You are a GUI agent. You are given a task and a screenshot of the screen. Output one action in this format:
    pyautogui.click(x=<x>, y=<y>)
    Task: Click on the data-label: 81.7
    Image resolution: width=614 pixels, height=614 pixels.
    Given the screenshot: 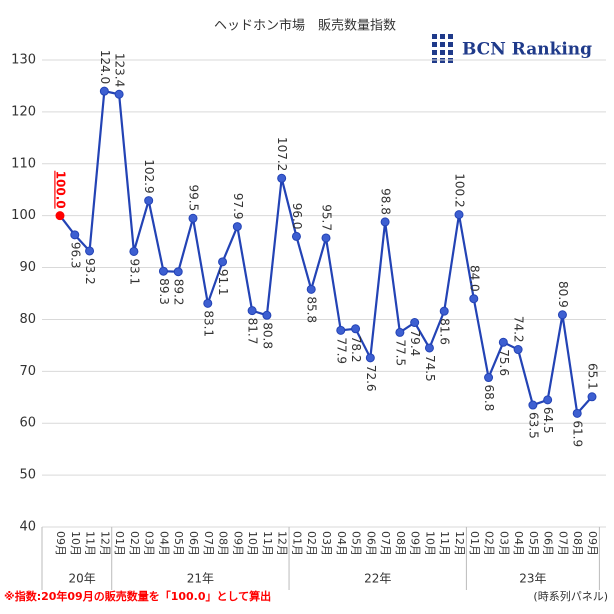 What is the action you would take?
    pyautogui.click(x=253, y=331)
    